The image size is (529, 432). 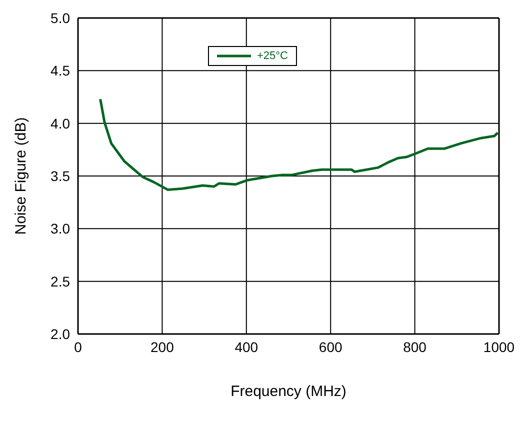 I want to click on y-tick-label: 4.5, so click(x=60, y=70).